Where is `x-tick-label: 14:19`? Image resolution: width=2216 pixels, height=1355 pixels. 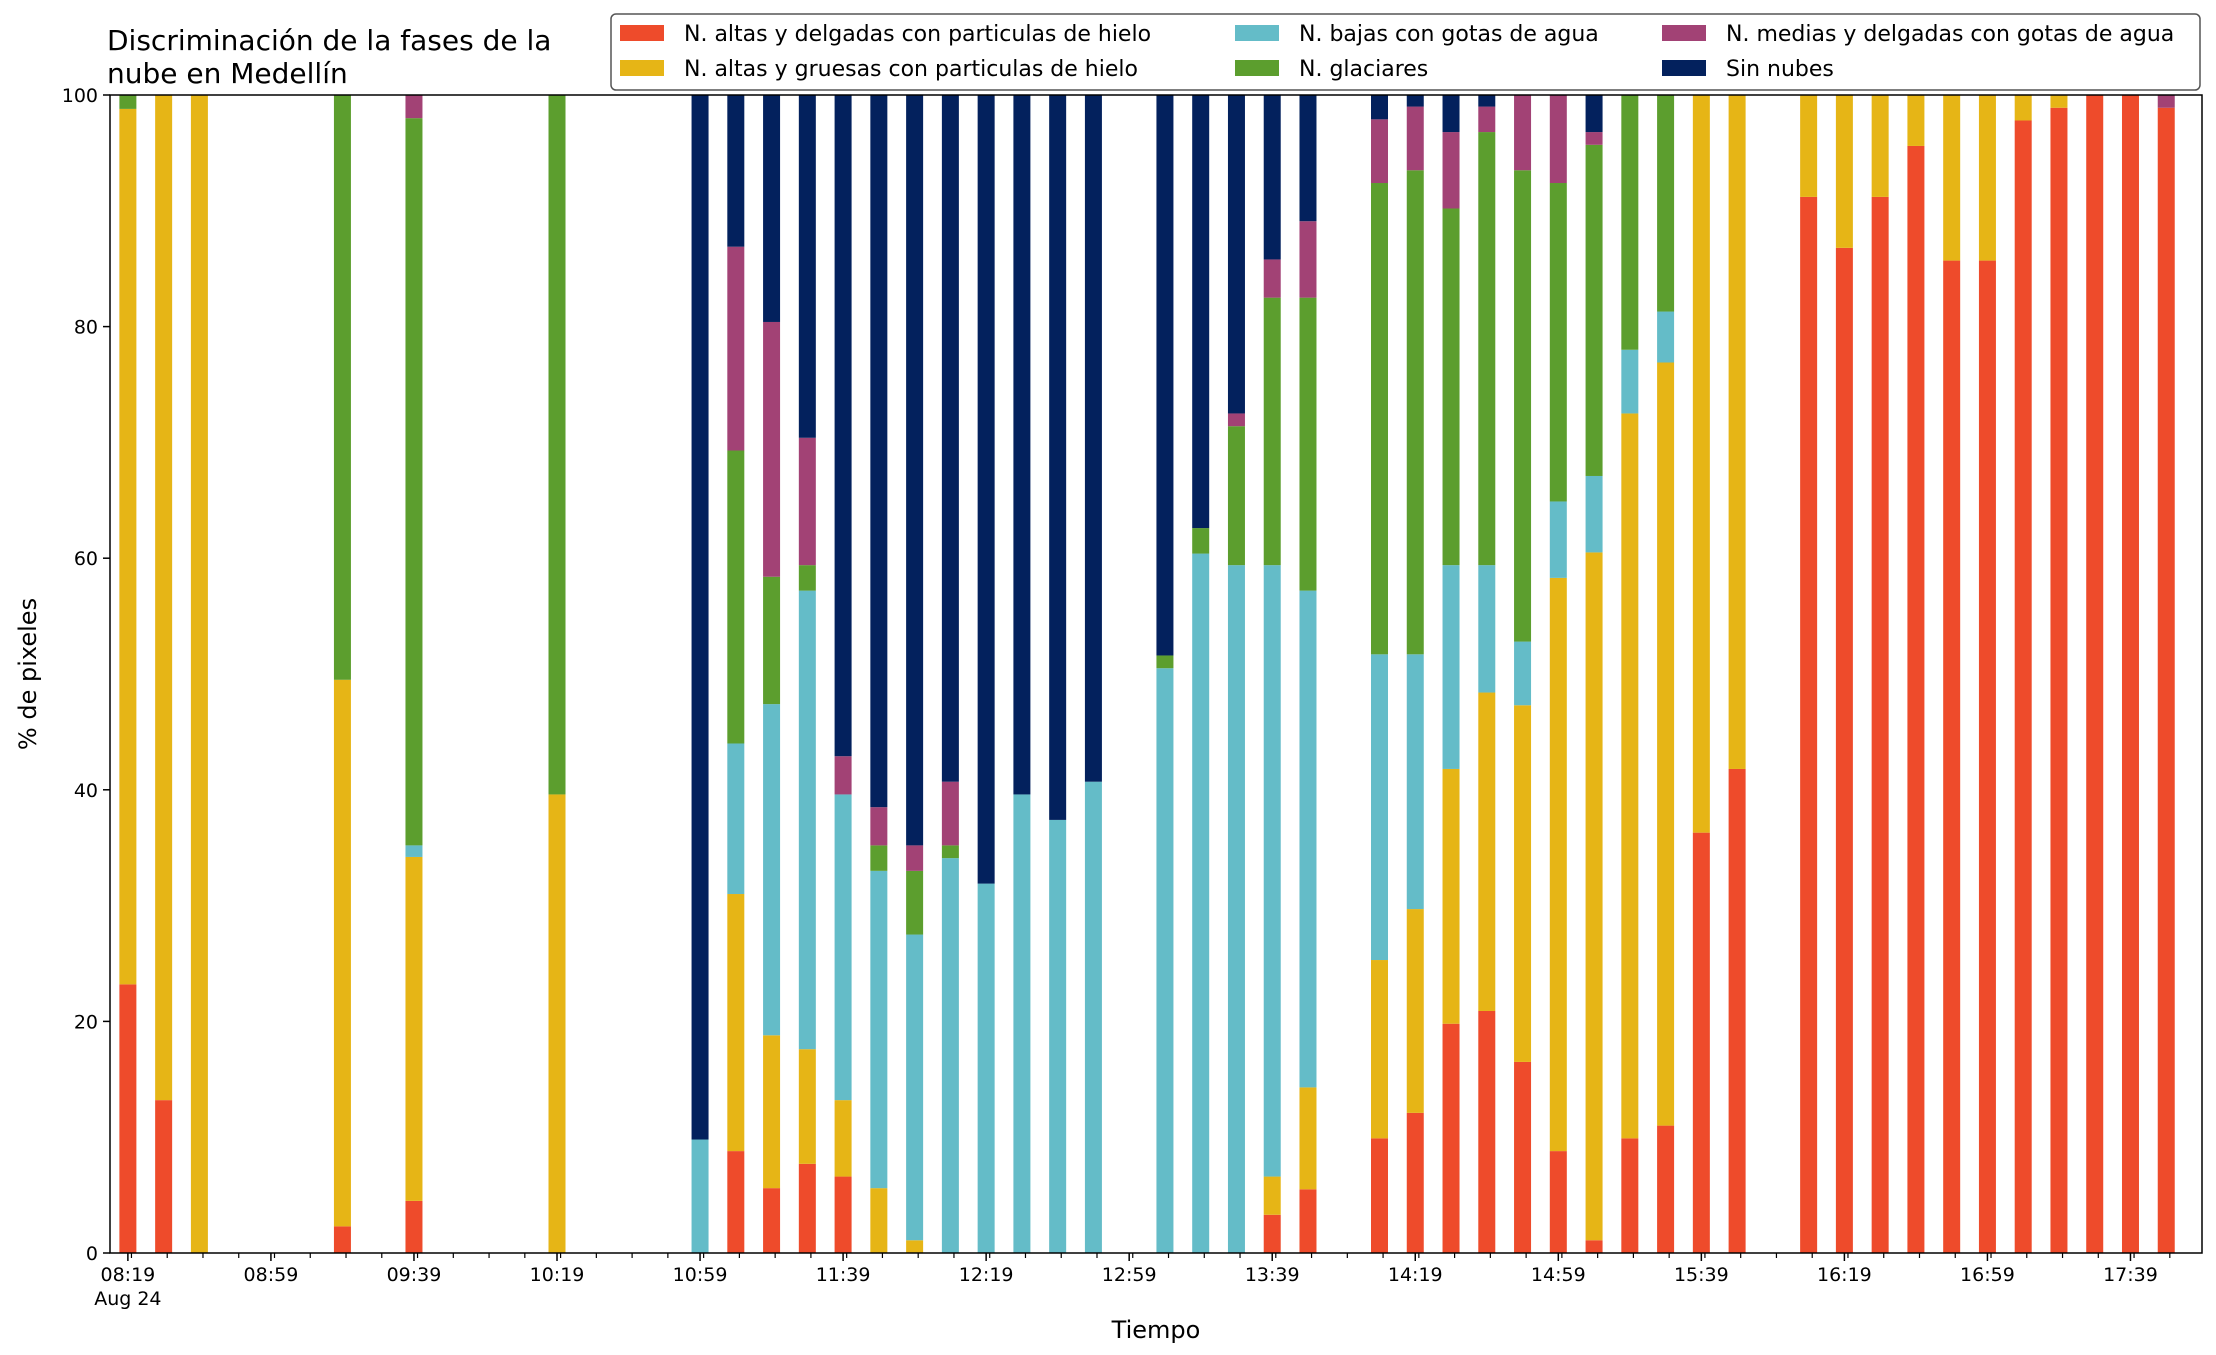 x-tick-label: 14:19 is located at coordinates (1415, 1275).